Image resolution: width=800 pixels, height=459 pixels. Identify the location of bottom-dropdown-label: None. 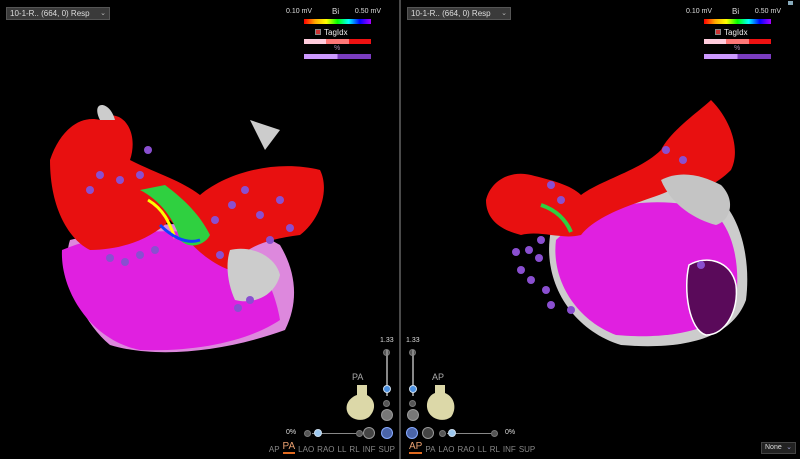
(773, 447).